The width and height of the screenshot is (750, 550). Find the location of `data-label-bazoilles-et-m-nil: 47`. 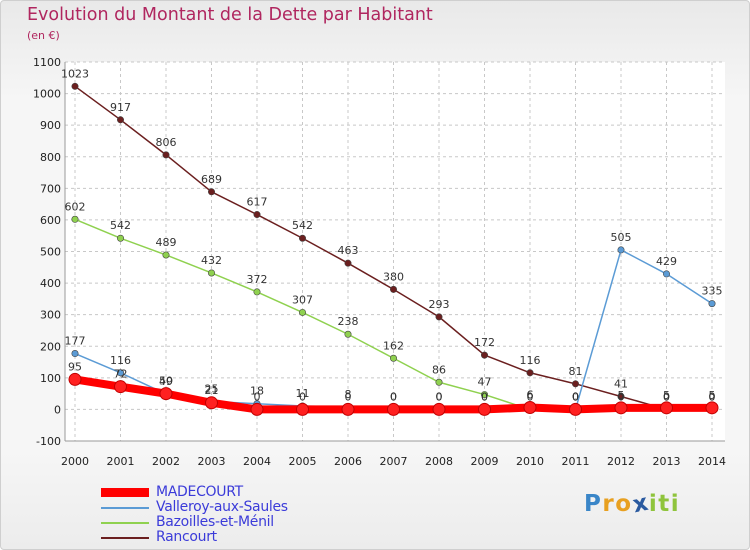

data-label-bazoilles-et-m-nil: 47 is located at coordinates (485, 382).